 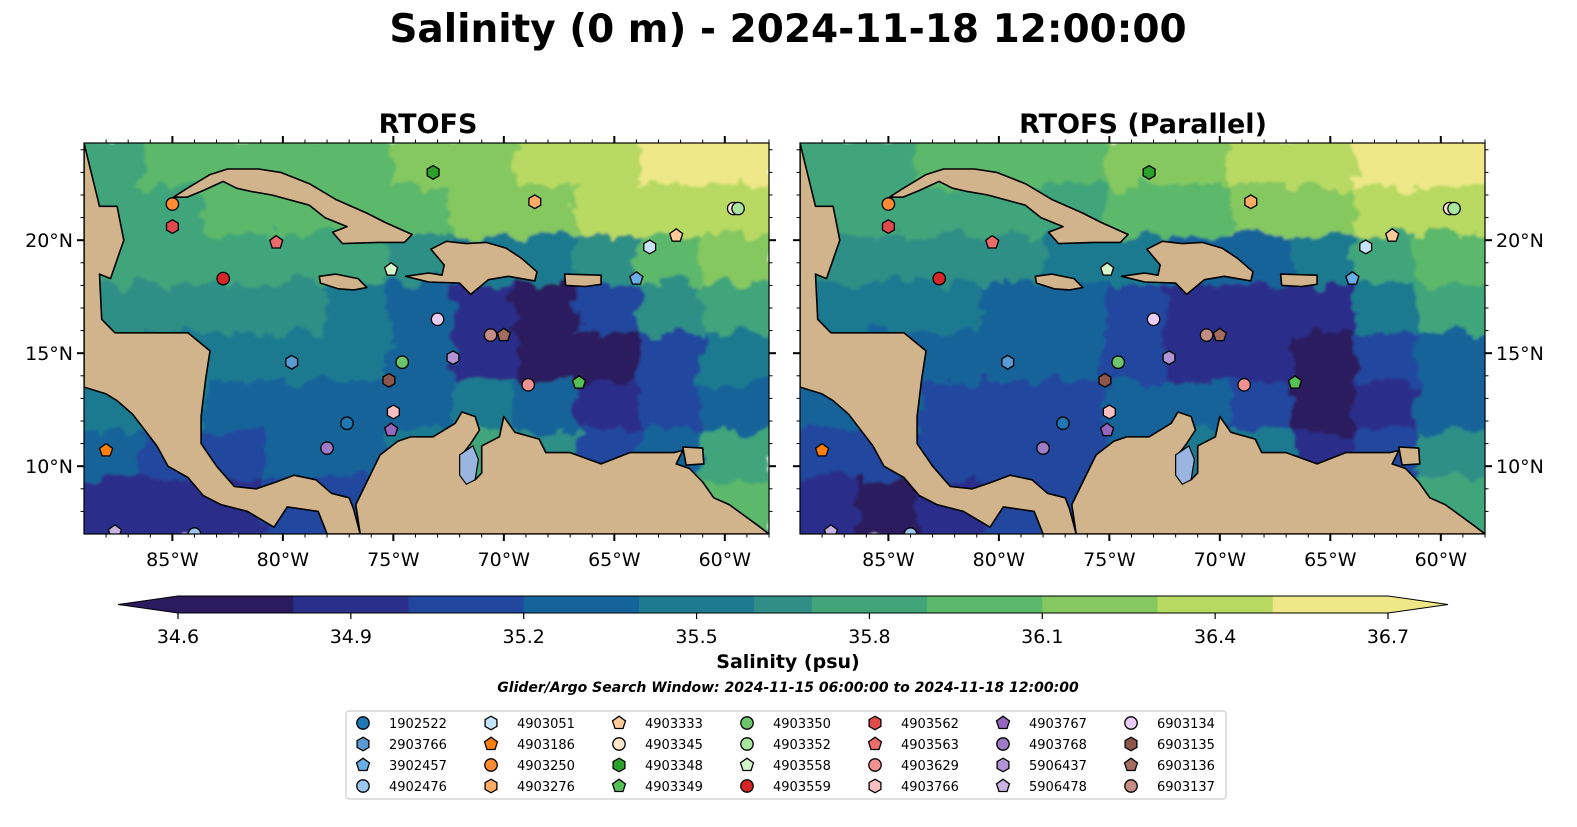 What do you see at coordinates (1042, 637) in the screenshot?
I see `colorbar-tick-label: 36.1` at bounding box center [1042, 637].